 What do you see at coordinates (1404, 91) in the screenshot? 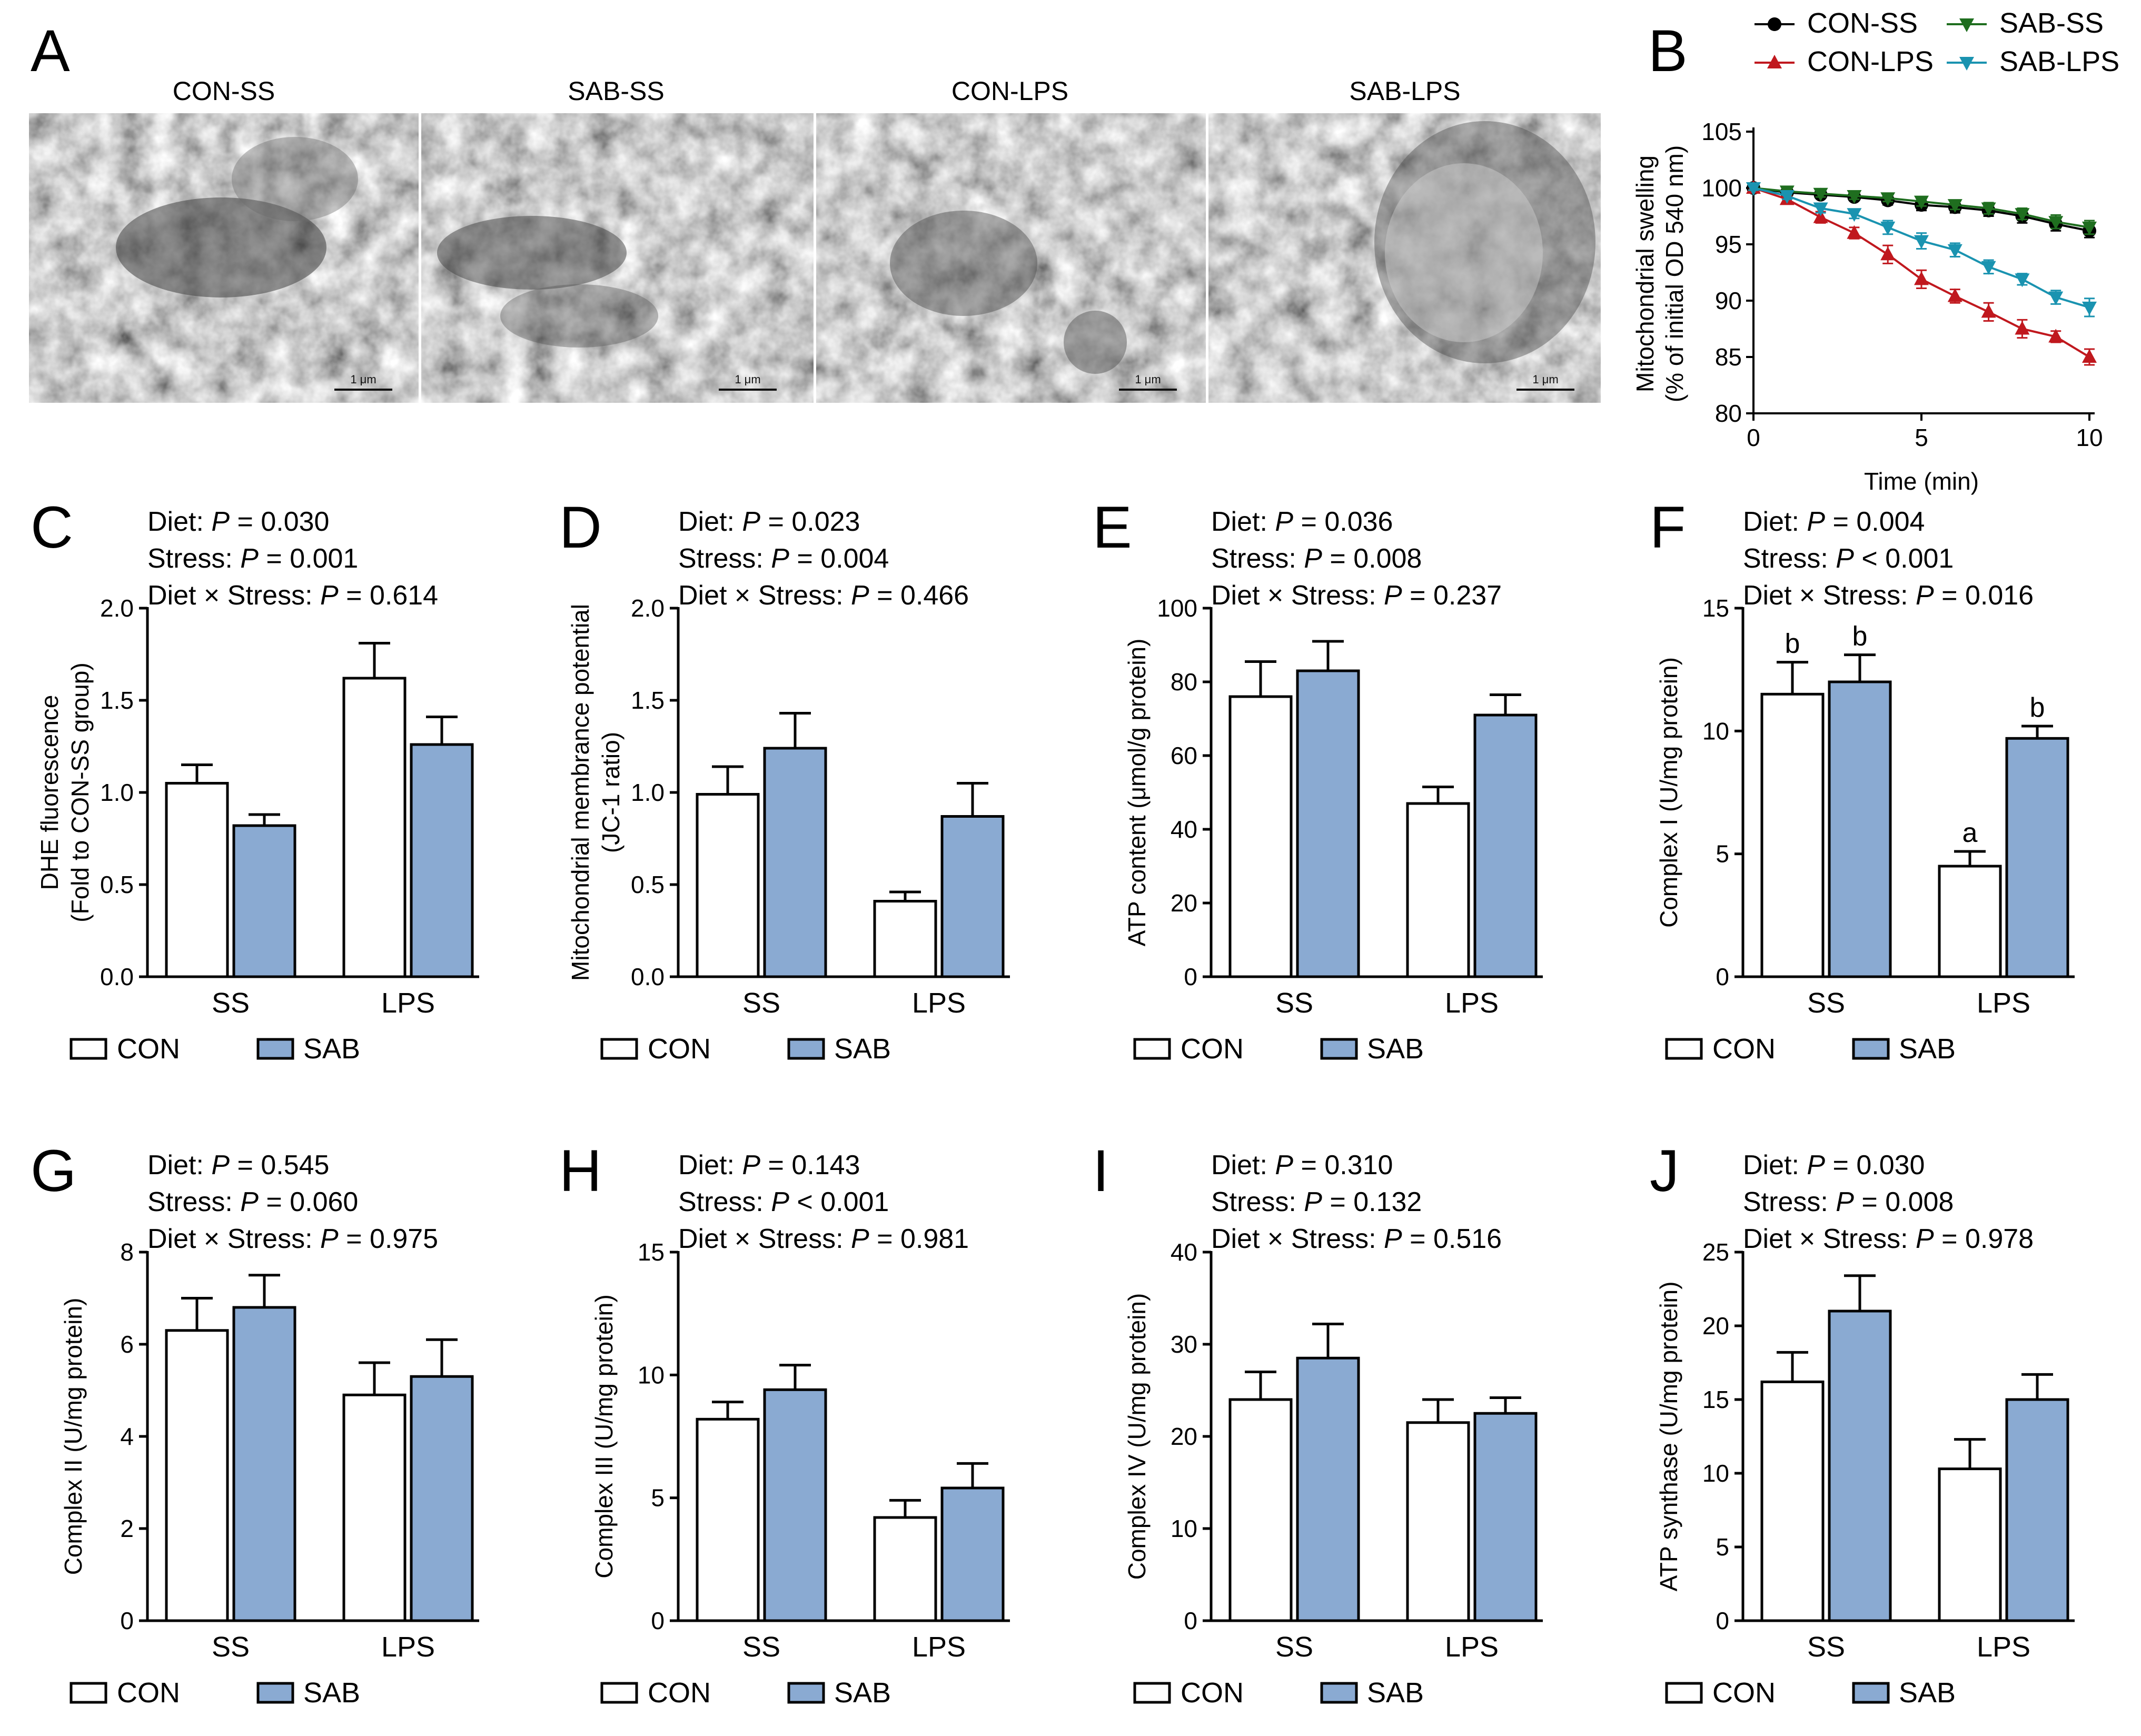
I see `em-label: SAB-LPS` at bounding box center [1404, 91].